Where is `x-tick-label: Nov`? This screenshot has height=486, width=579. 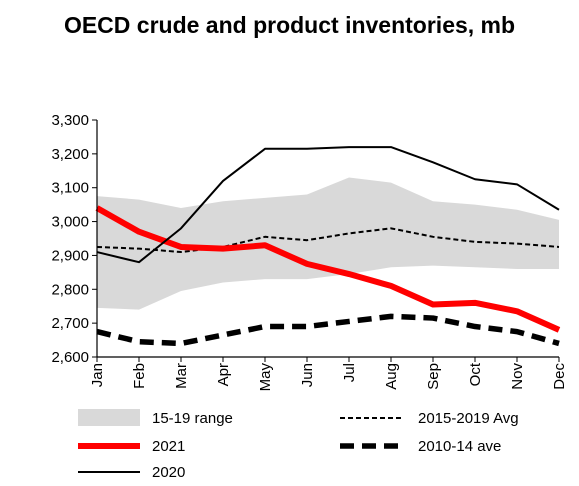
x-tick-label: Nov is located at coordinates (517, 376).